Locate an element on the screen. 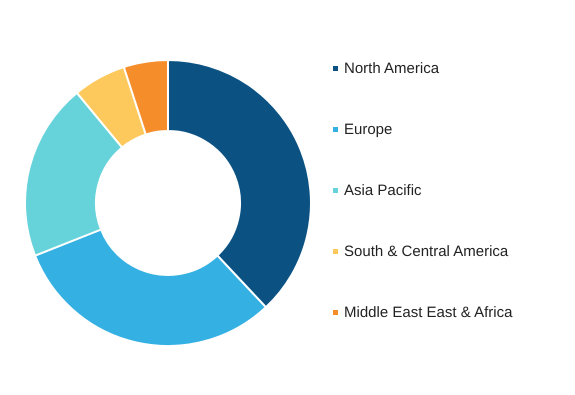 This screenshot has height=395, width=575. legend-label: Middle East East & Africa is located at coordinates (429, 312).